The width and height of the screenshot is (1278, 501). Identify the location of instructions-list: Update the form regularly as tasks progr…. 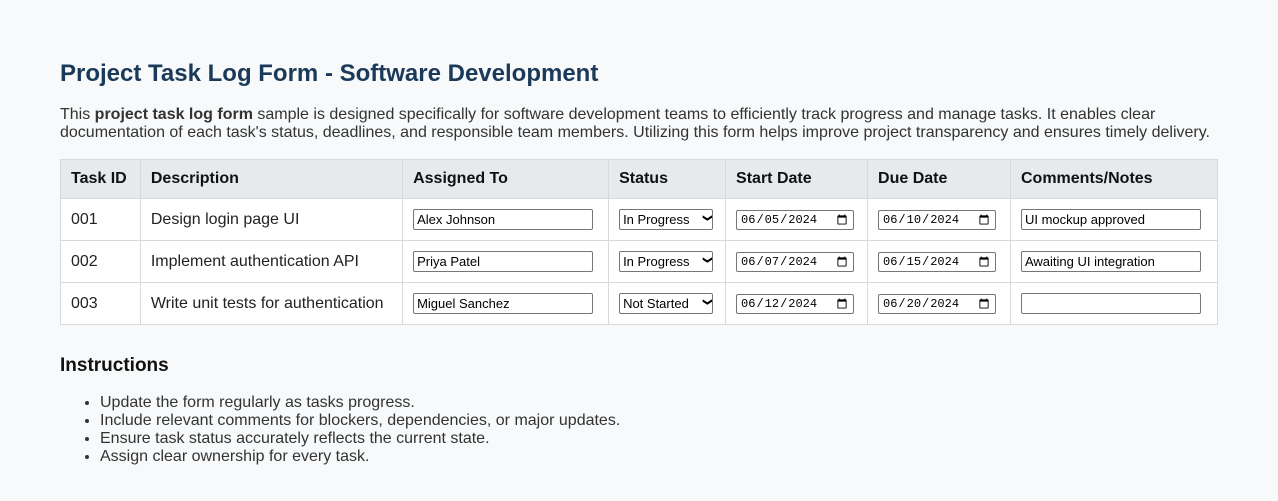
(639, 430).